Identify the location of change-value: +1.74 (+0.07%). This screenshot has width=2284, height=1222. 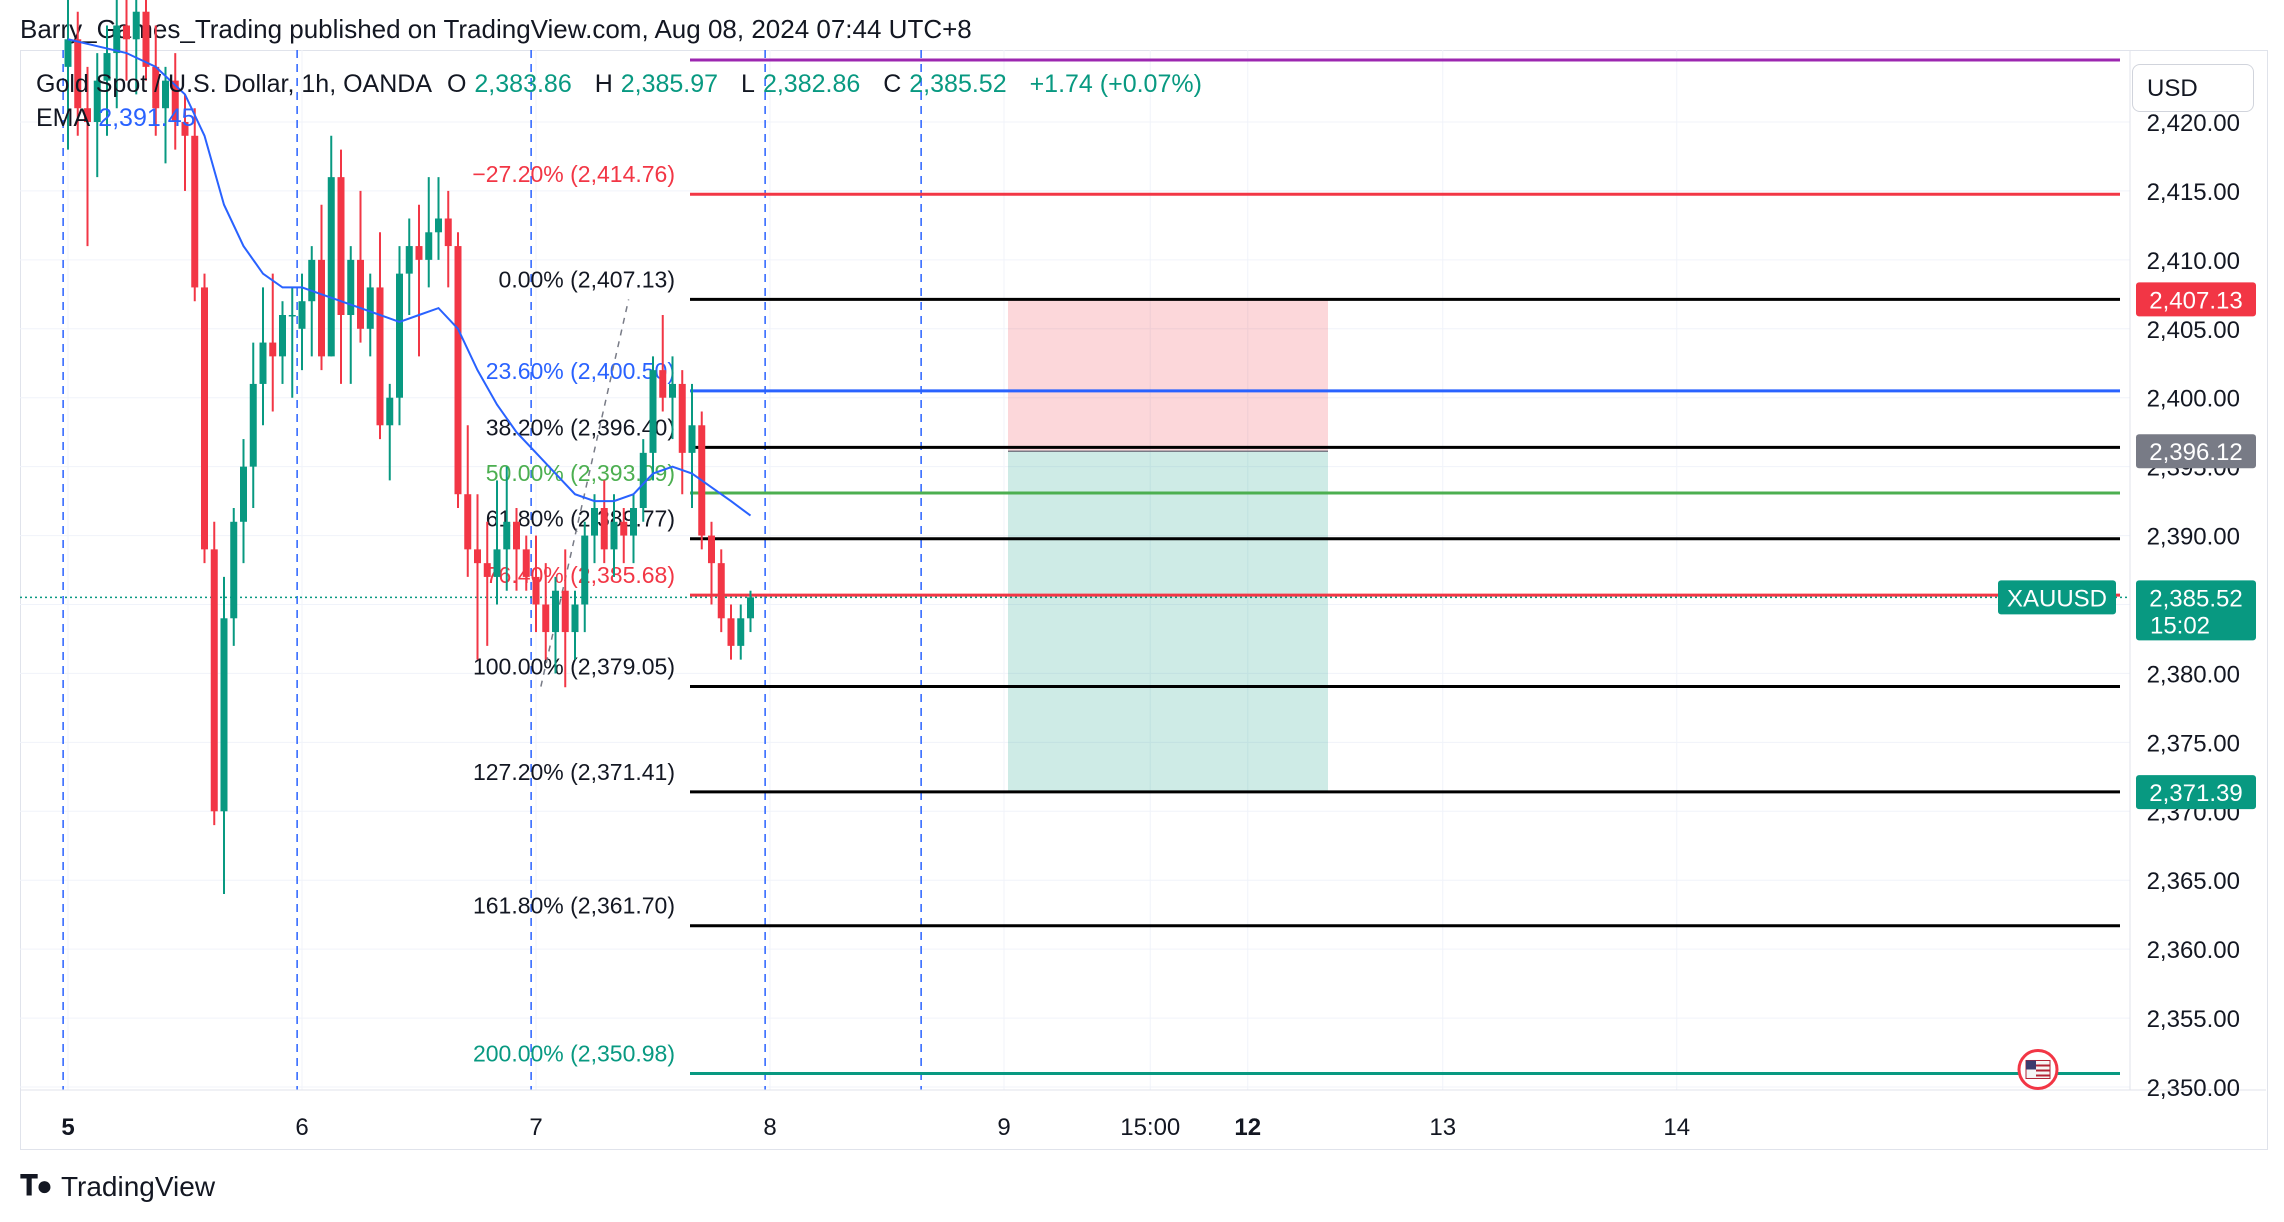
(1115, 84).